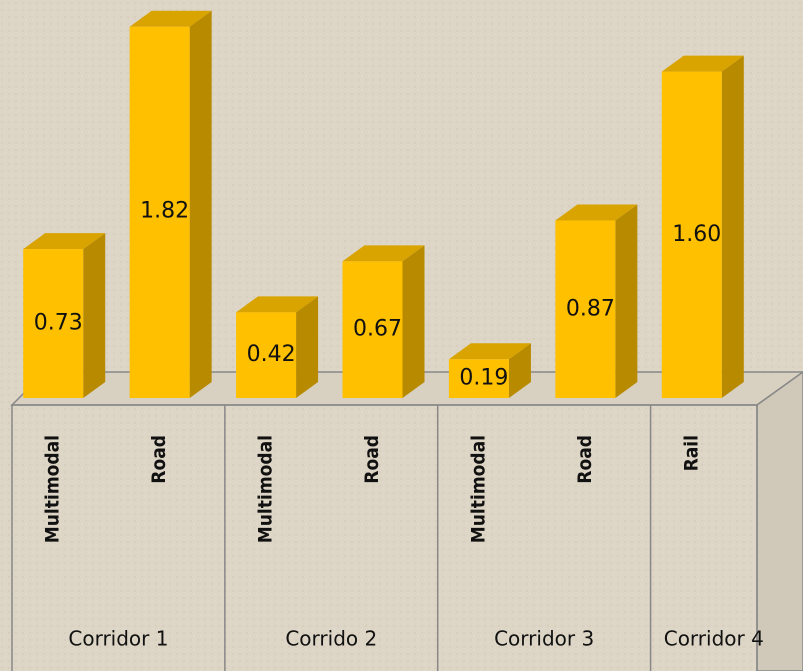 The height and width of the screenshot is (671, 803). I want to click on group-label: Corridor 1, so click(118, 639).